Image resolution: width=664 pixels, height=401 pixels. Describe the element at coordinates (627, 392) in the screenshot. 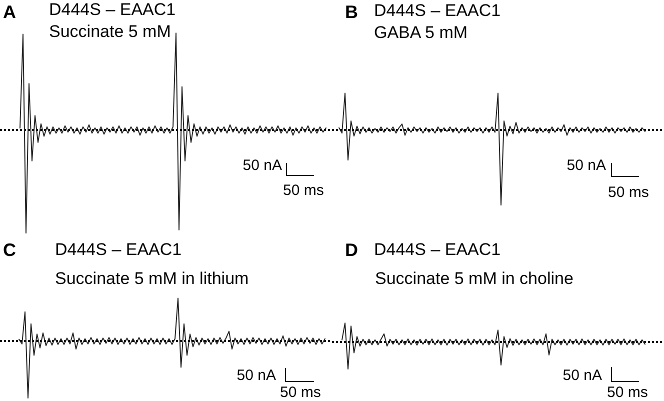

I see `text: 50 ms` at that location.